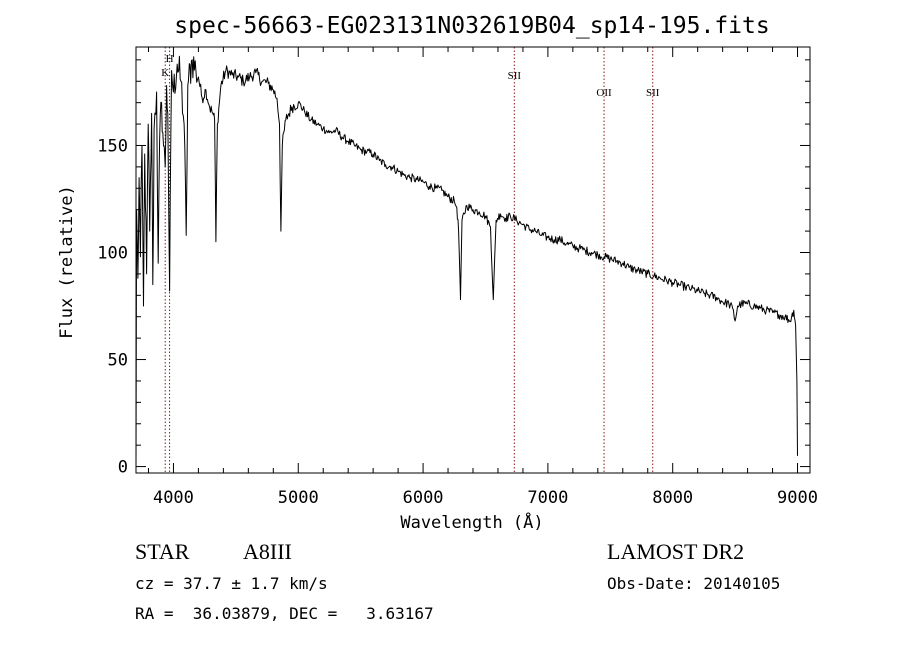 Image resolution: width=900 pixels, height=649 pixels. What do you see at coordinates (694, 583) in the screenshot?
I see `obs-date-text: Obs-Date: 20140105` at bounding box center [694, 583].